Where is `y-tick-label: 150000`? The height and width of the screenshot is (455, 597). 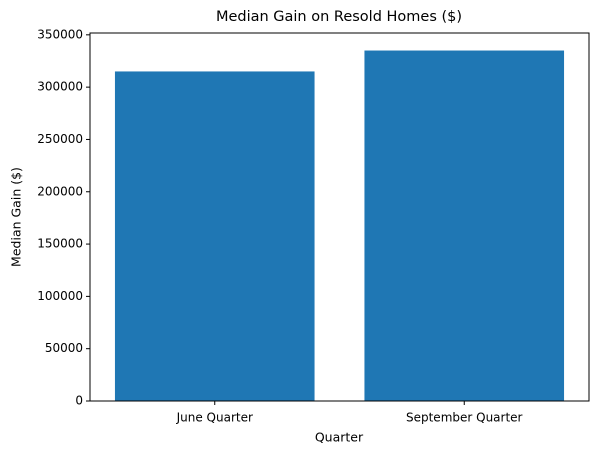 y-tick-label: 150000 is located at coordinates (60, 244).